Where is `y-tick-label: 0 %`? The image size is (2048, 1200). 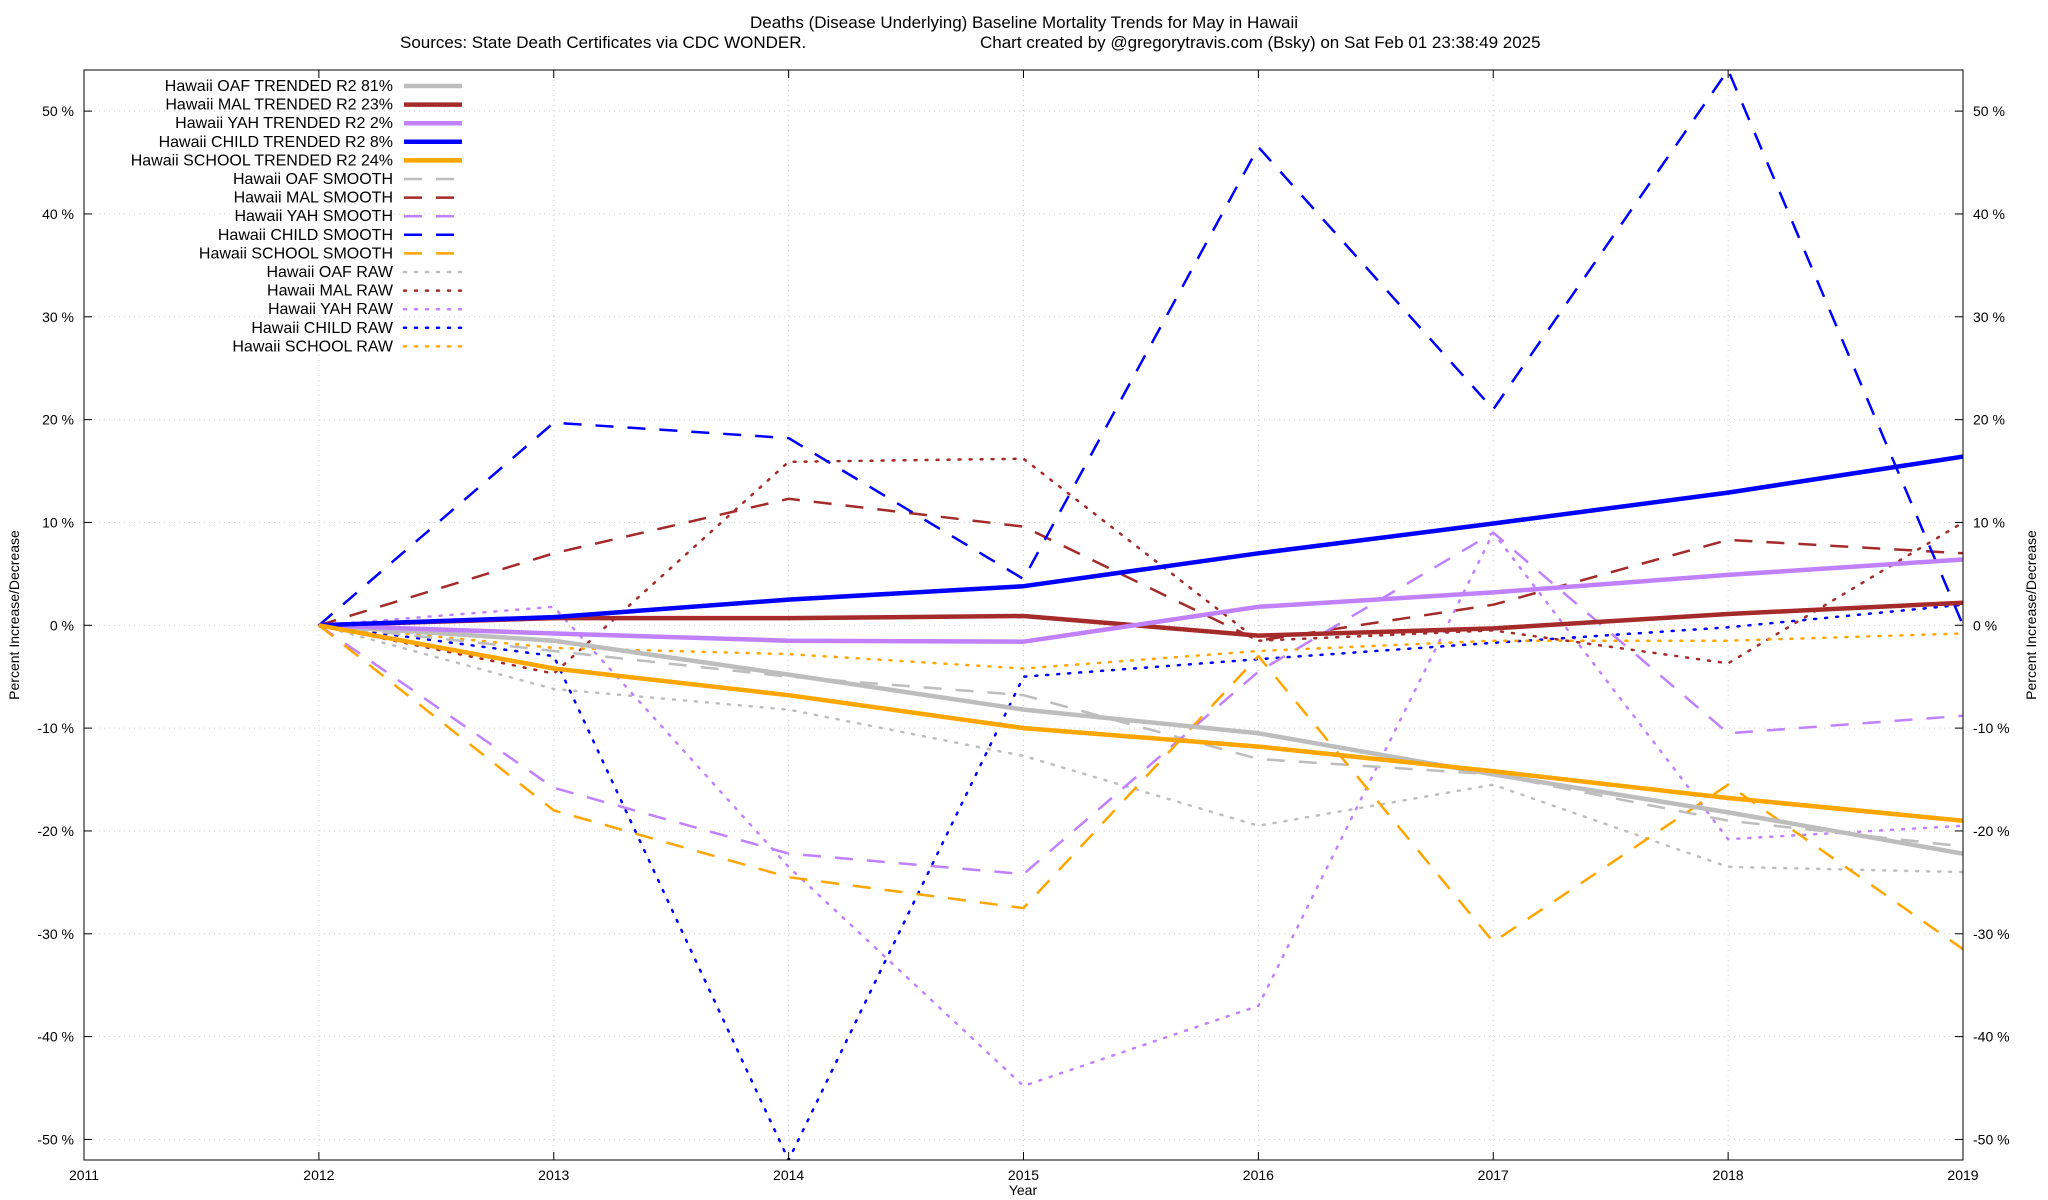 y-tick-label: 0 % is located at coordinates (62, 625).